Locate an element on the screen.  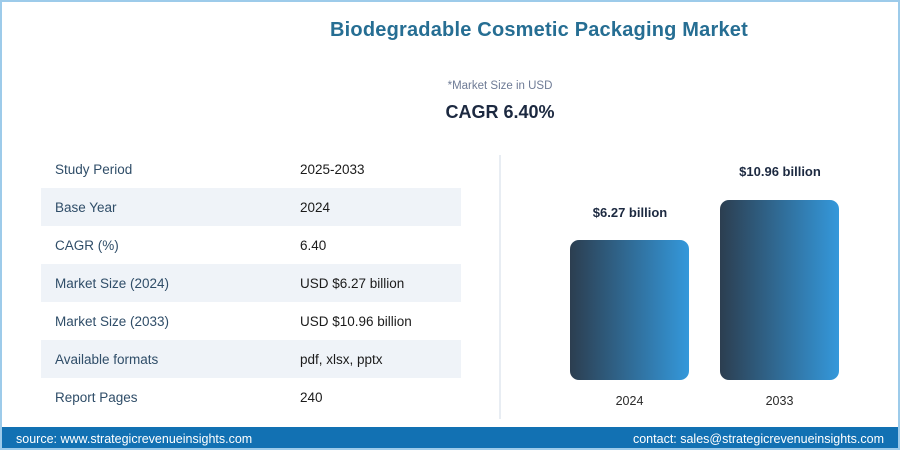
row-label: Report Pages is located at coordinates (96, 397).